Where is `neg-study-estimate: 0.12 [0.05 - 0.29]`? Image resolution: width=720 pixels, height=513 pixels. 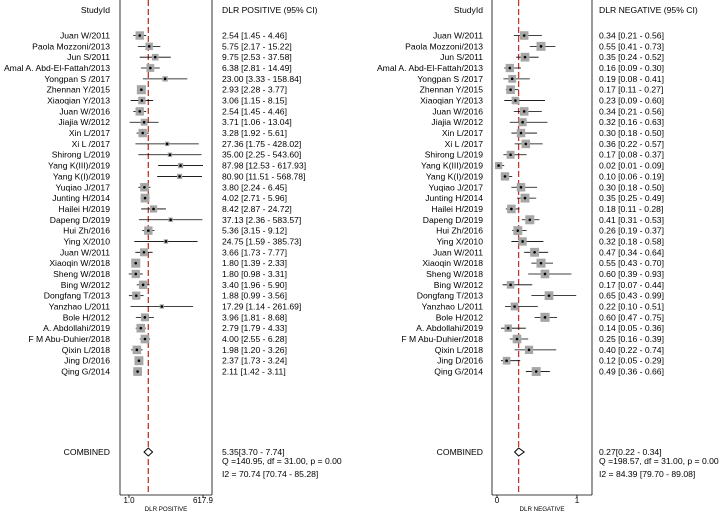 neg-study-estimate: 0.12 [0.05 - 0.29] is located at coordinates (631, 361).